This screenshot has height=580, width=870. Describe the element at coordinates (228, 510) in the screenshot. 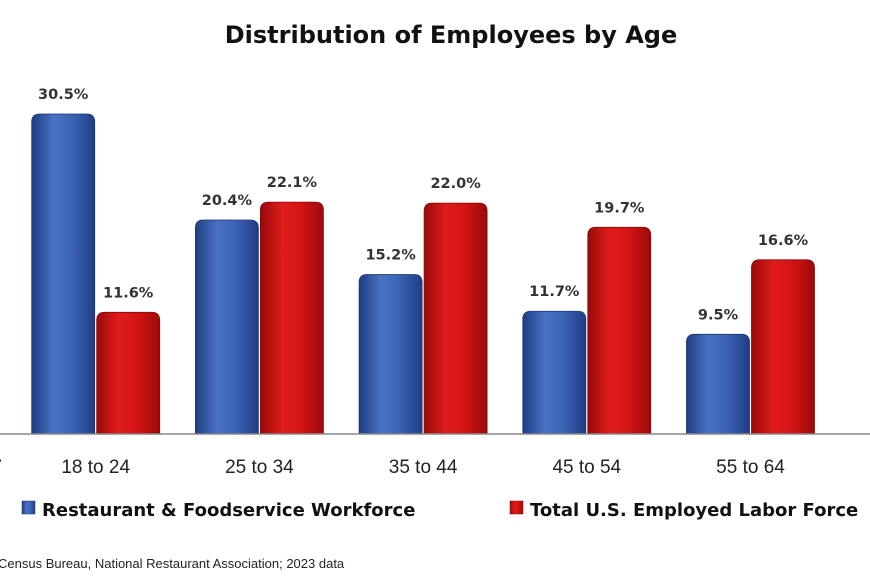

I see `legend-label-restaurant: Restaurant & Foodservice Workforce` at that location.